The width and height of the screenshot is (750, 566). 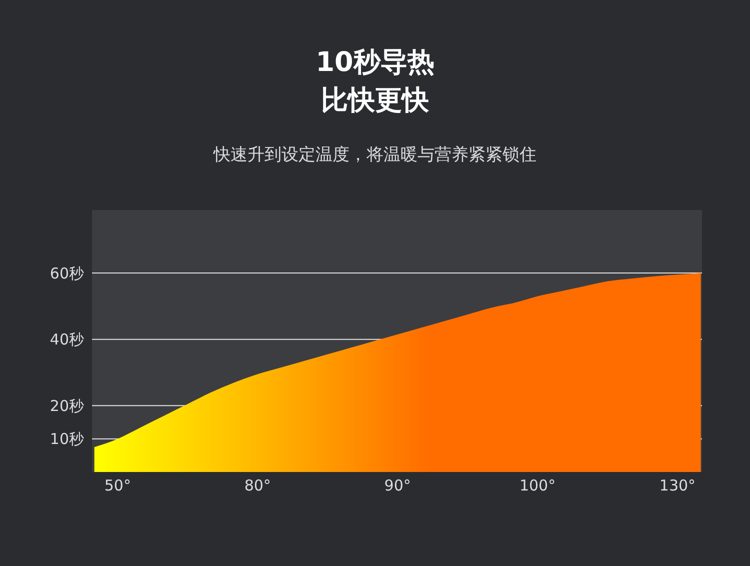 I want to click on chart-subtitle: 比快更快, so click(x=375, y=101).